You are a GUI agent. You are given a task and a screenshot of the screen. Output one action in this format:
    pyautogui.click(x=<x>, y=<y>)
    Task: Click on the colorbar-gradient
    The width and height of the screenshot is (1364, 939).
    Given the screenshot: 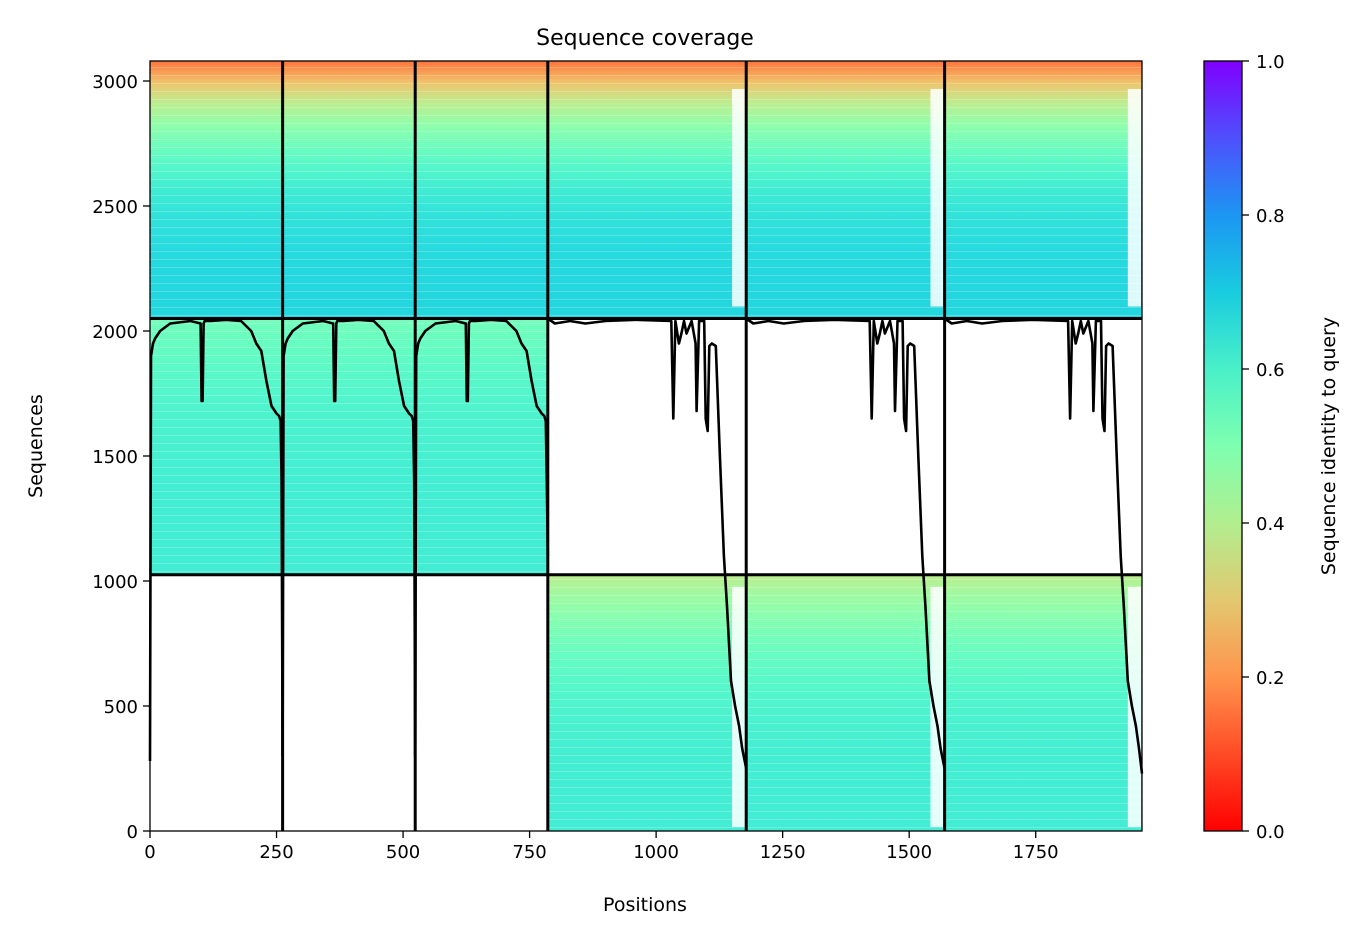 What is the action you would take?
    pyautogui.click(x=1223, y=446)
    